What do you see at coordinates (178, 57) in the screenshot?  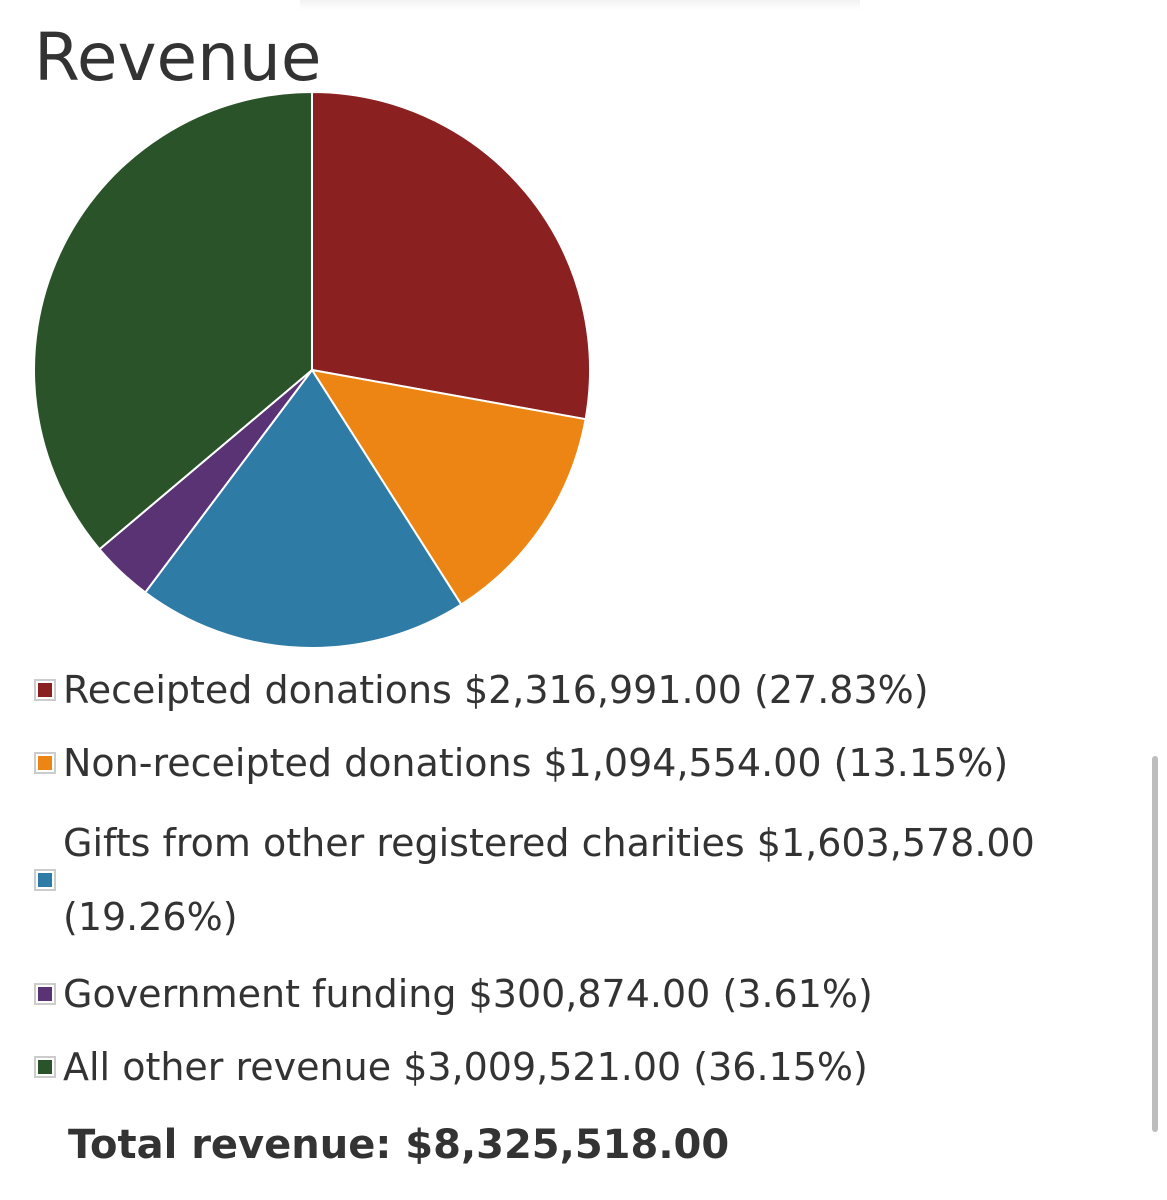 I see `chart-title: Revenue` at bounding box center [178, 57].